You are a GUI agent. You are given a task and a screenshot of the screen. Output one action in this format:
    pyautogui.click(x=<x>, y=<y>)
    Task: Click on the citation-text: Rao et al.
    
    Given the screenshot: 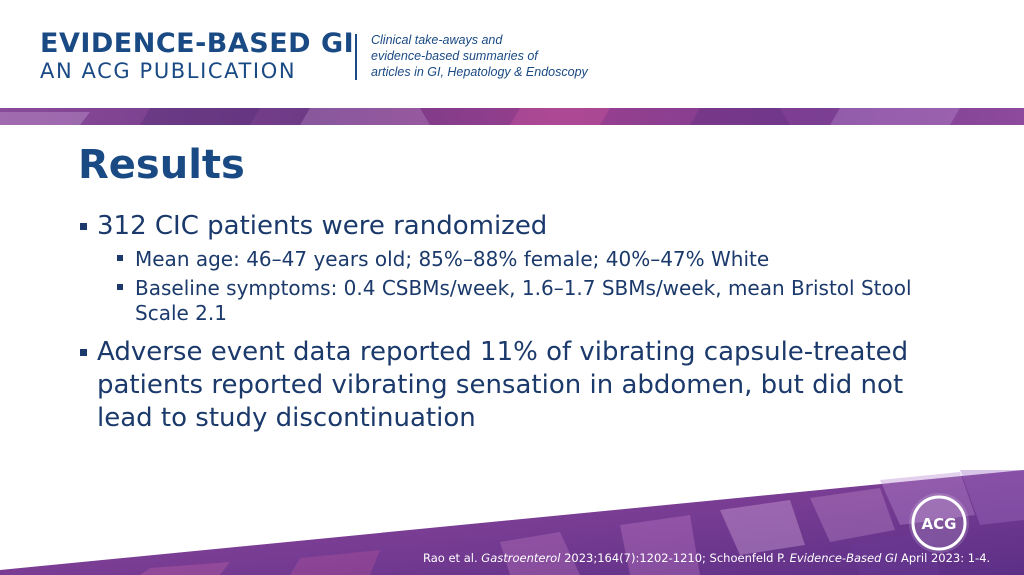 What is the action you would take?
    pyautogui.click(x=452, y=558)
    